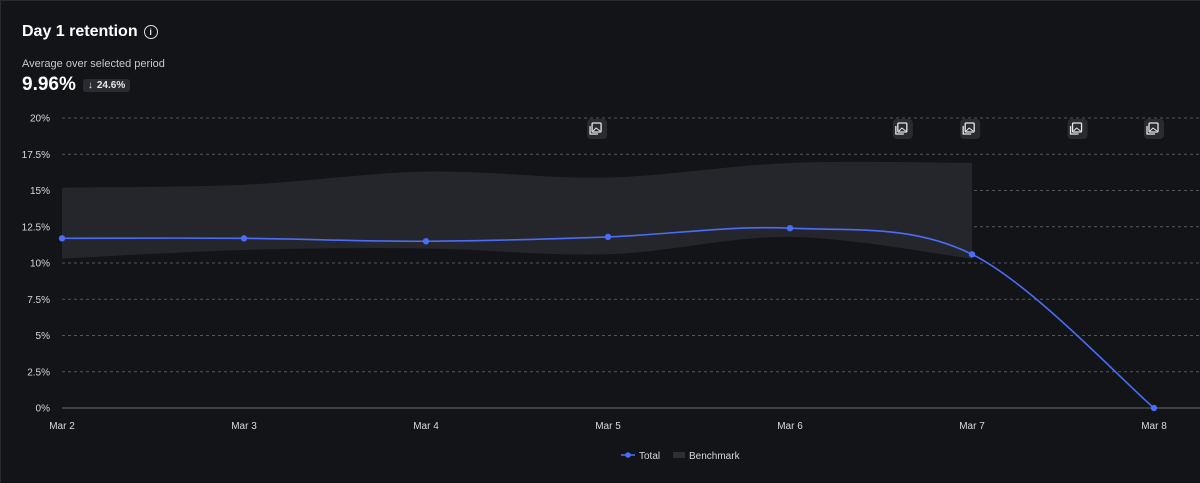 Image resolution: width=1200 pixels, height=483 pixels. Describe the element at coordinates (80, 31) in the screenshot. I see `card-title: Day 1 retention` at that location.